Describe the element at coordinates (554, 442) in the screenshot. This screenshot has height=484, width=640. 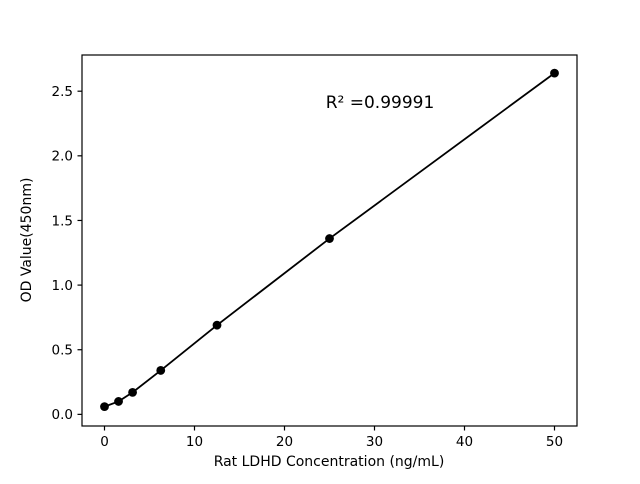
I see `x-tick-label: 50` at that location.